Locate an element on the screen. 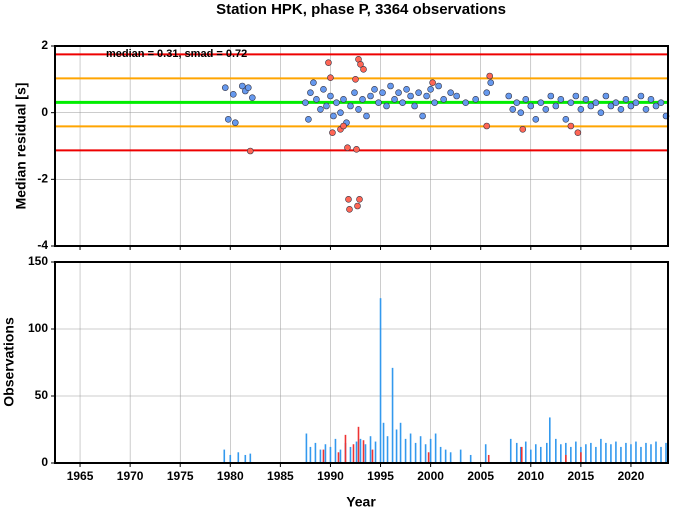 Image resolution: width=677 pixels, height=516 pixels. x-tick-label: 2015 is located at coordinates (581, 476).